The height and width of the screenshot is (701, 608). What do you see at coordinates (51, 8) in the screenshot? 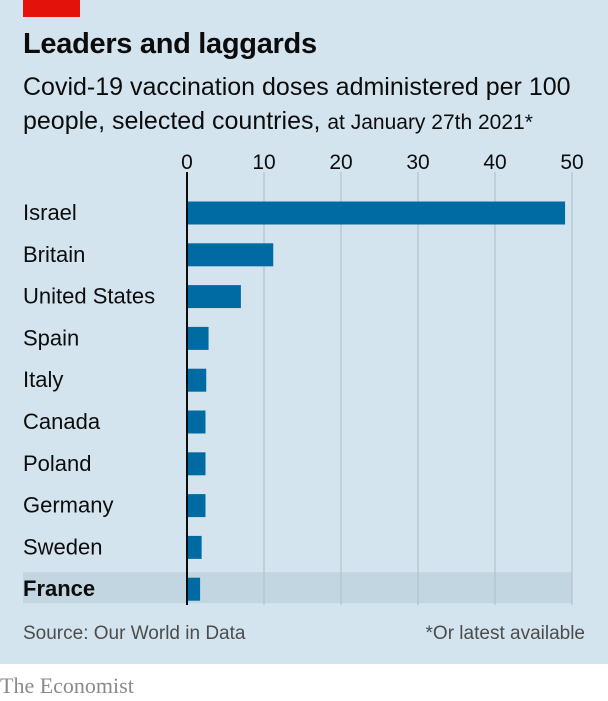
I see `brand-red-tag` at bounding box center [51, 8].